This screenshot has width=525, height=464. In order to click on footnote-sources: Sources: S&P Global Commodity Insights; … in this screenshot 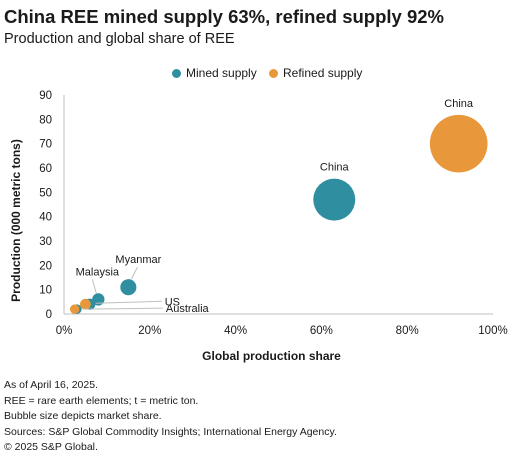, I will do `click(170, 431)`.